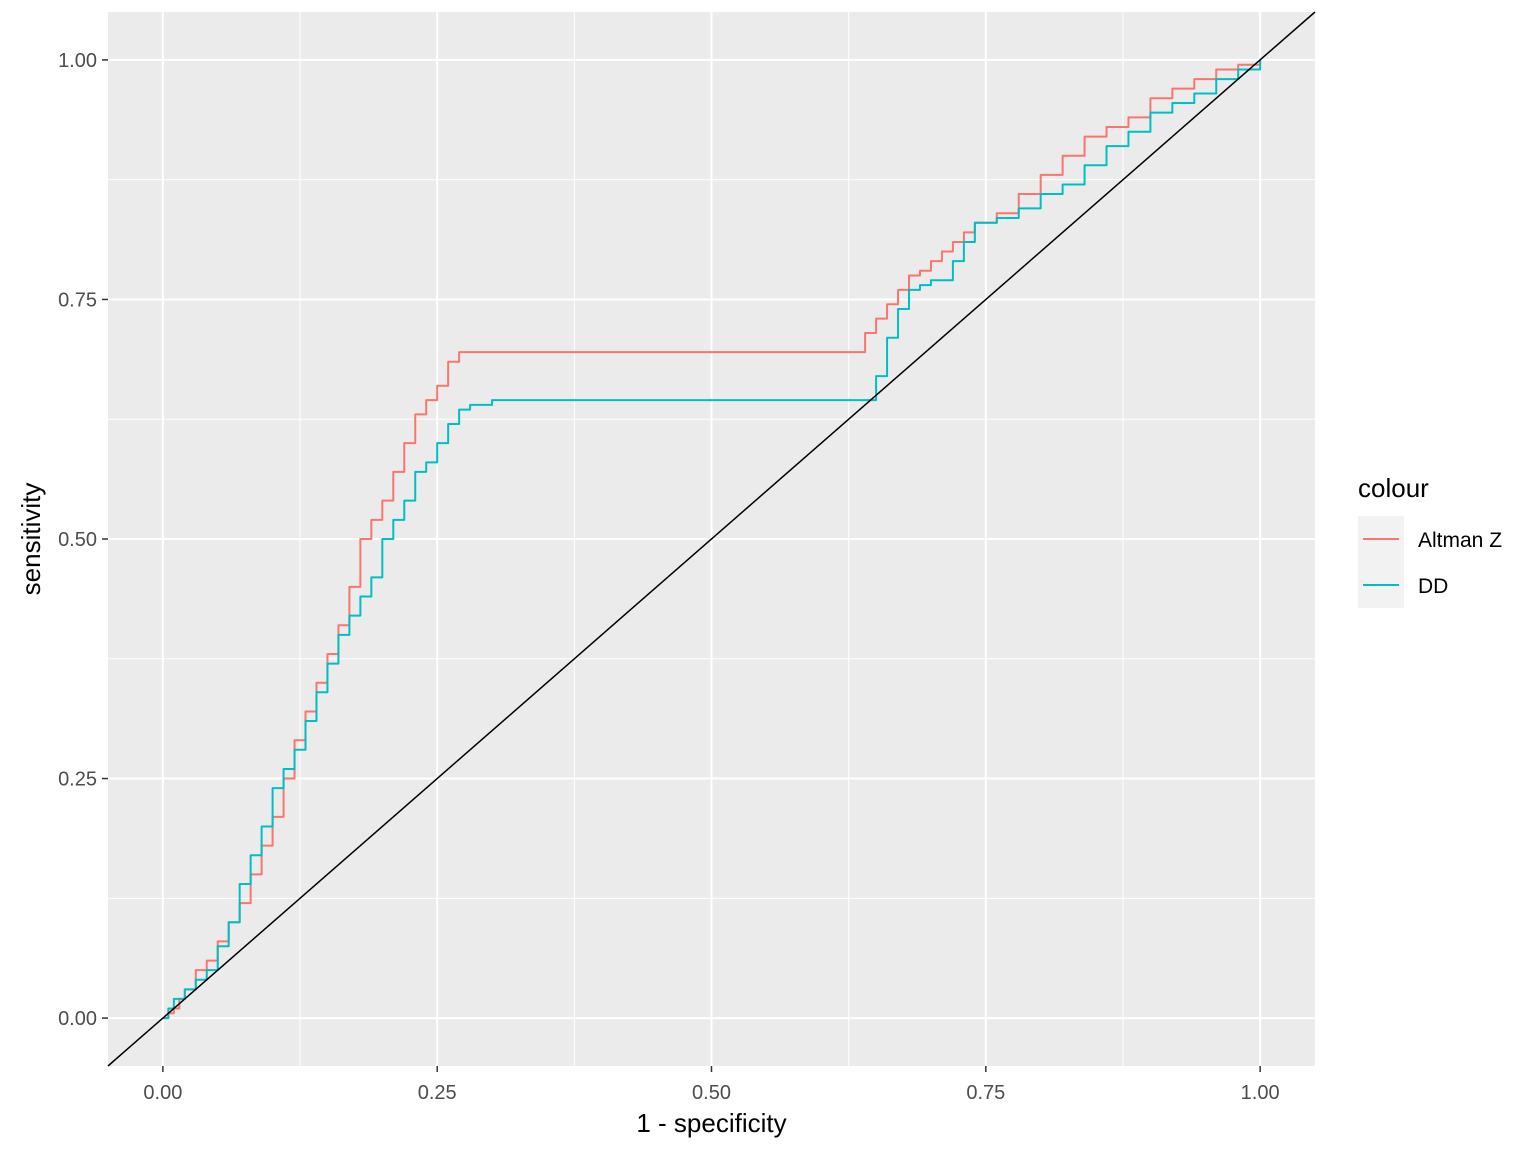 The image size is (1536, 1152). Describe the element at coordinates (437, 1093) in the screenshot. I see `x-tick-label: 0.25` at that location.